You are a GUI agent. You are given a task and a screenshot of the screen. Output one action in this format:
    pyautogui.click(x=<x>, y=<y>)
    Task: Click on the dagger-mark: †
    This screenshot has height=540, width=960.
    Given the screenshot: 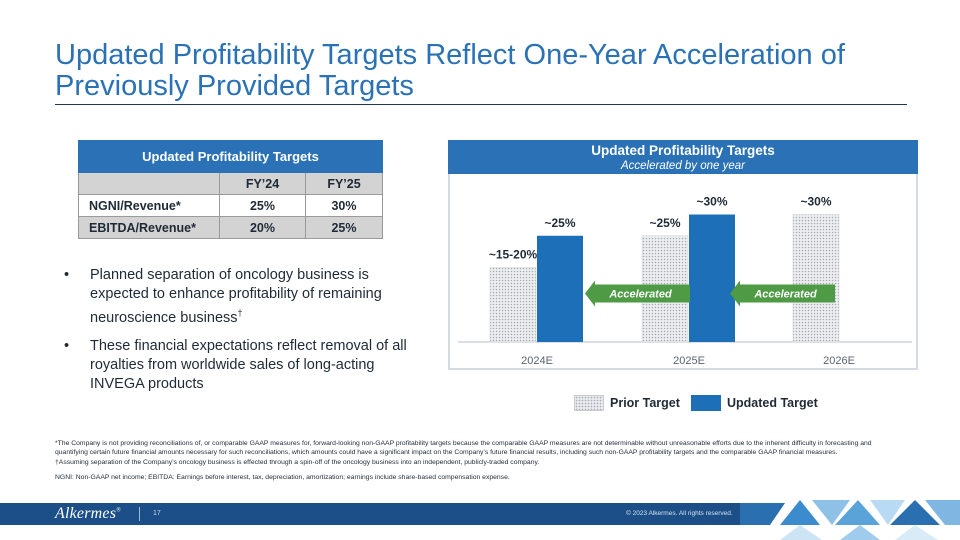 What is the action you would take?
    pyautogui.click(x=240, y=313)
    